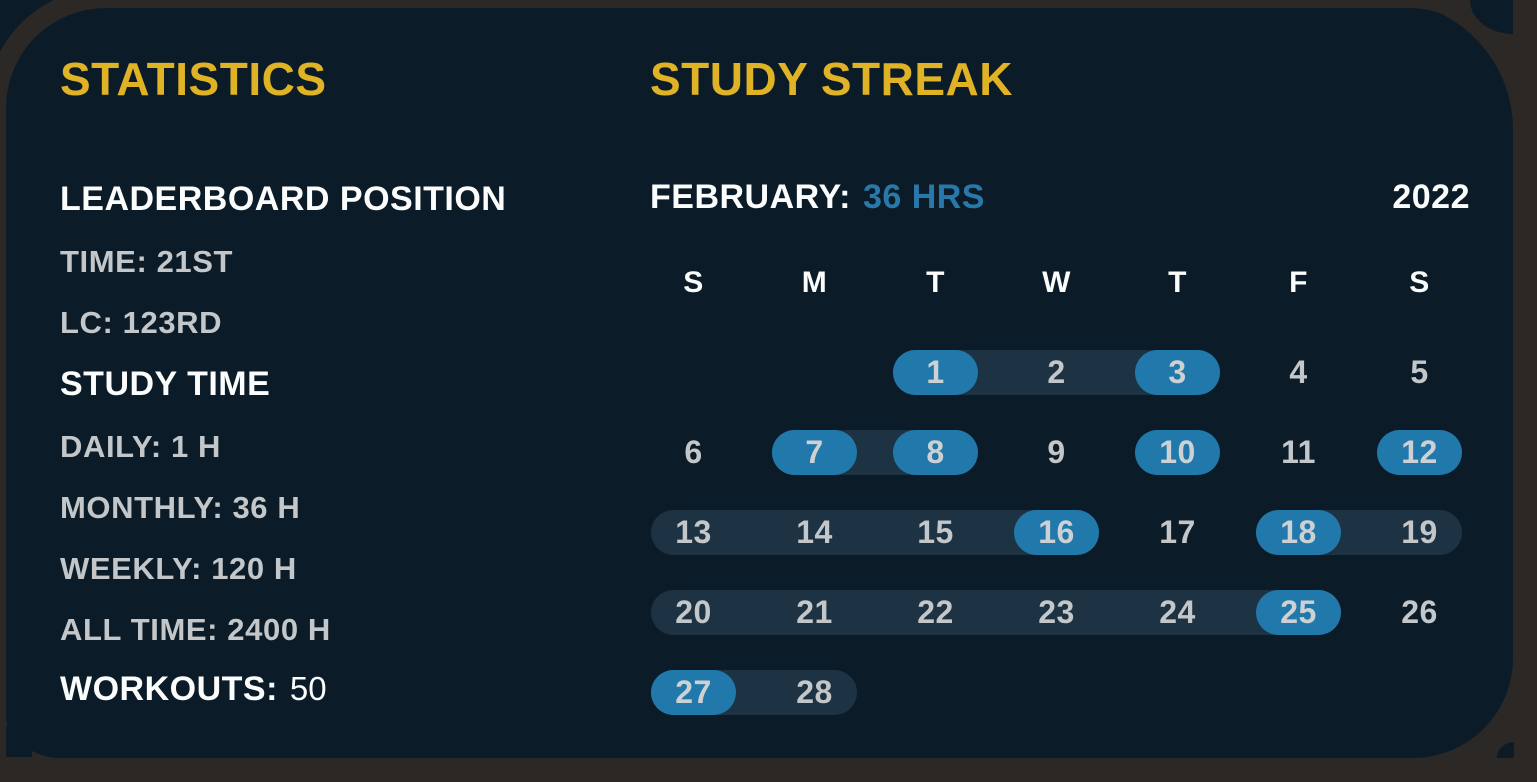 This screenshot has width=1537, height=782. What do you see at coordinates (693, 452) in the screenshot?
I see `calendar-day: 6` at bounding box center [693, 452].